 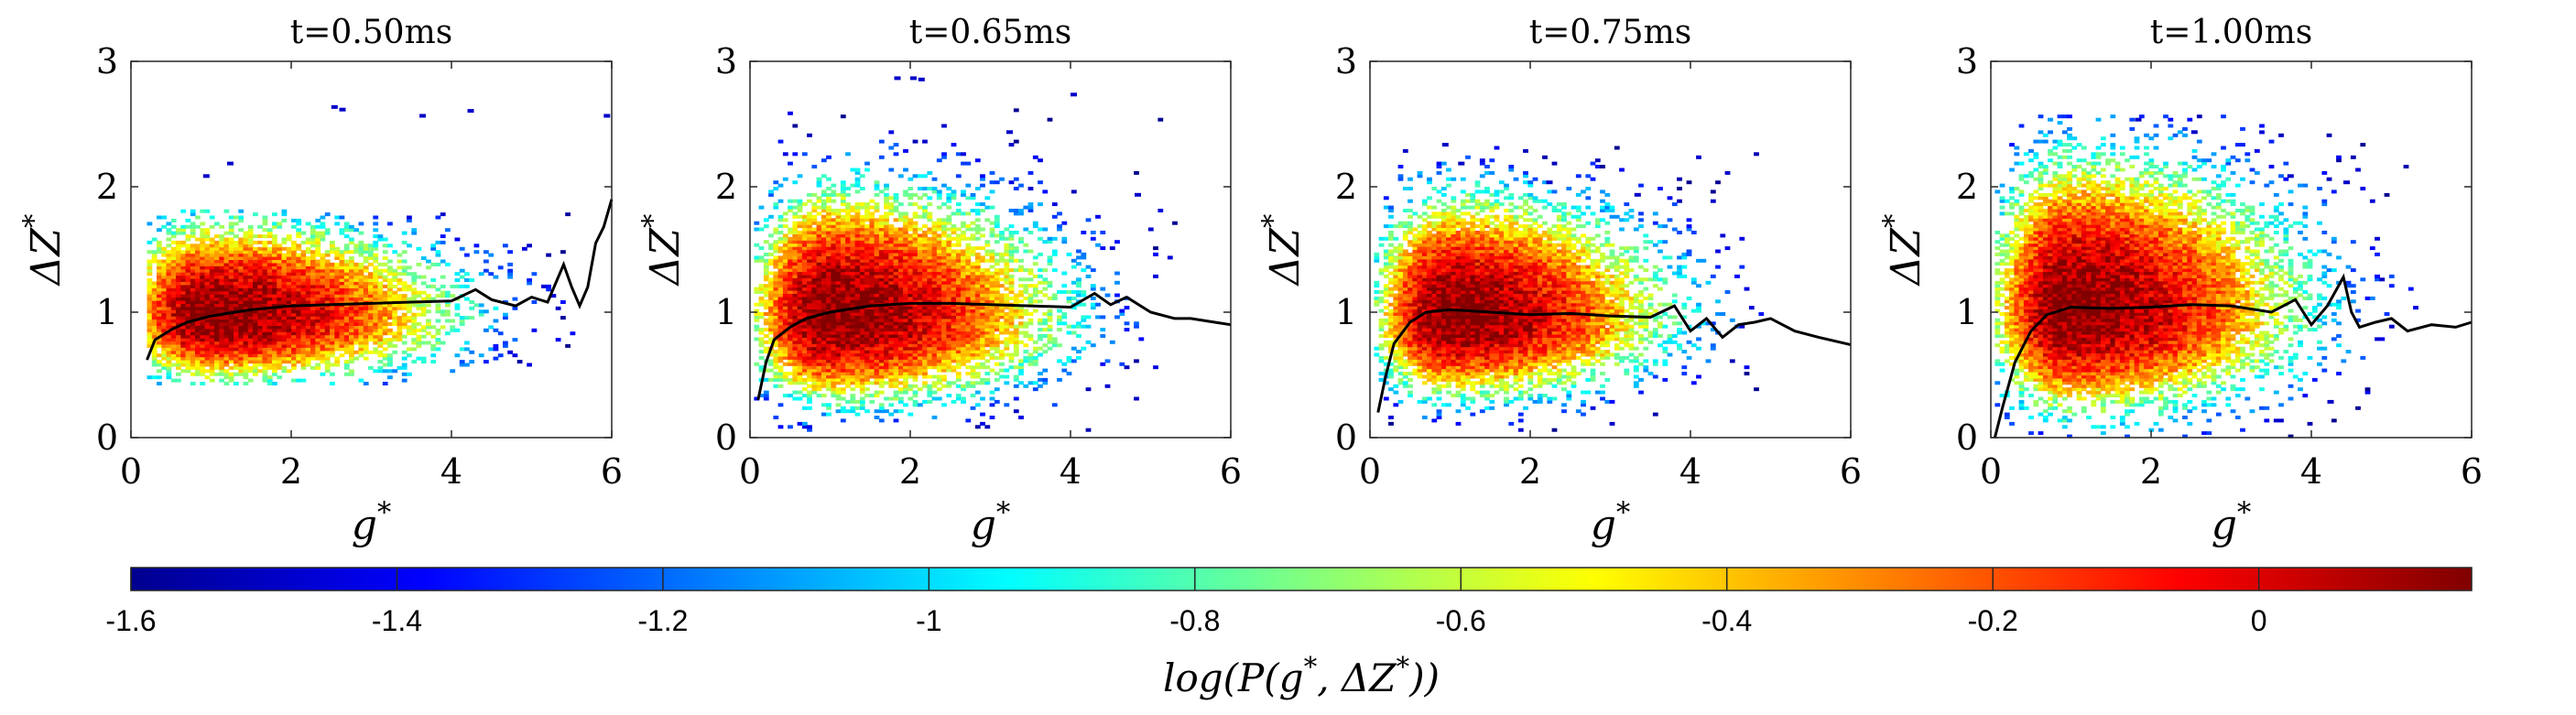 What do you see at coordinates (230, 164) in the screenshot?
I see `outlier-point` at bounding box center [230, 164].